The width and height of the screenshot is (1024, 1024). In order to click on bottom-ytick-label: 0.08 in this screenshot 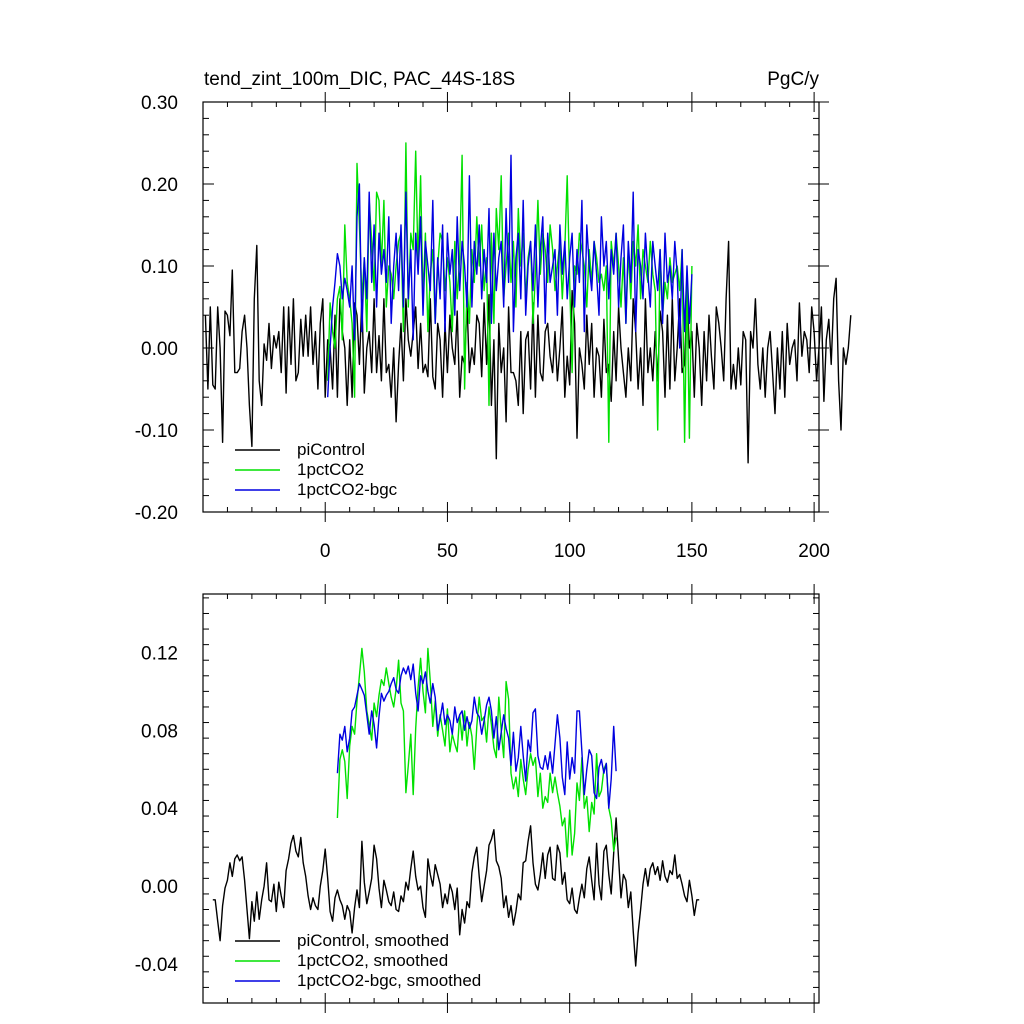, I will do `click(159, 731)`.